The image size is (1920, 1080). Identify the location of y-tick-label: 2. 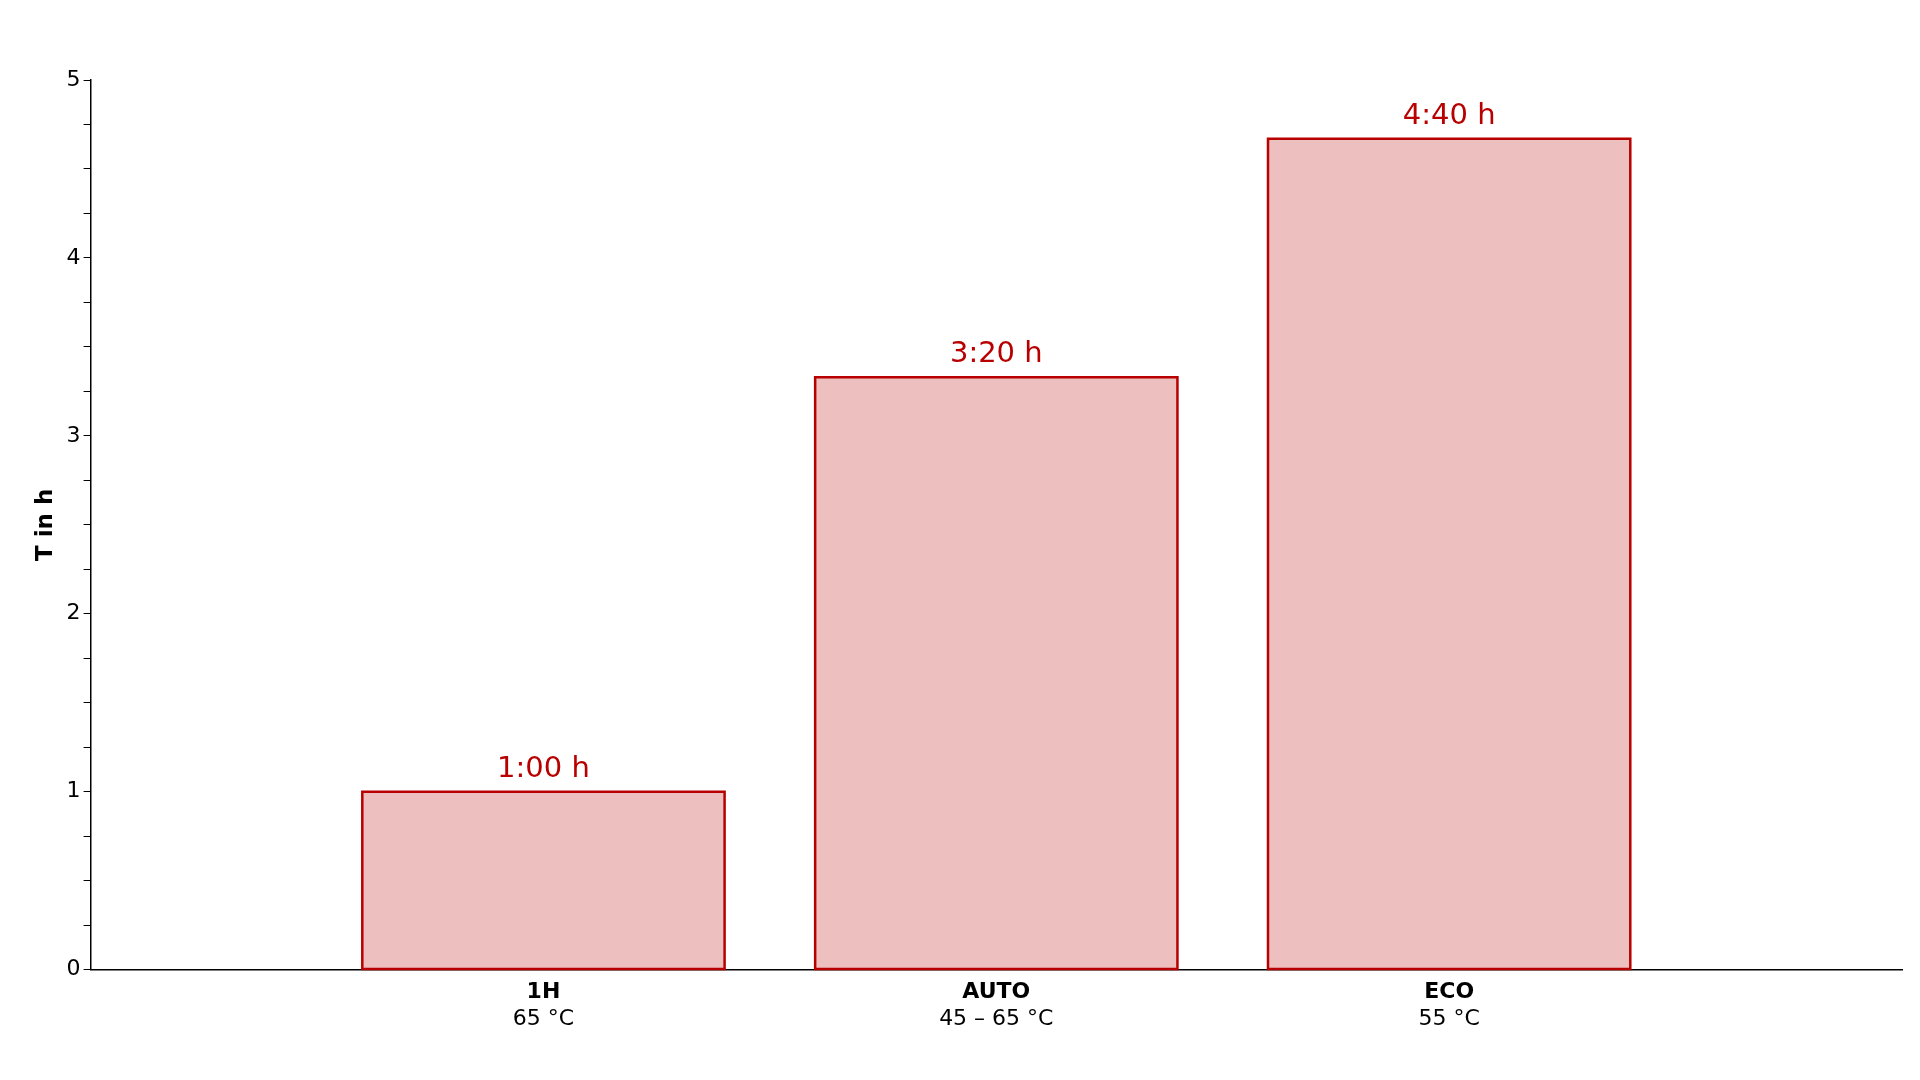
(73, 612).